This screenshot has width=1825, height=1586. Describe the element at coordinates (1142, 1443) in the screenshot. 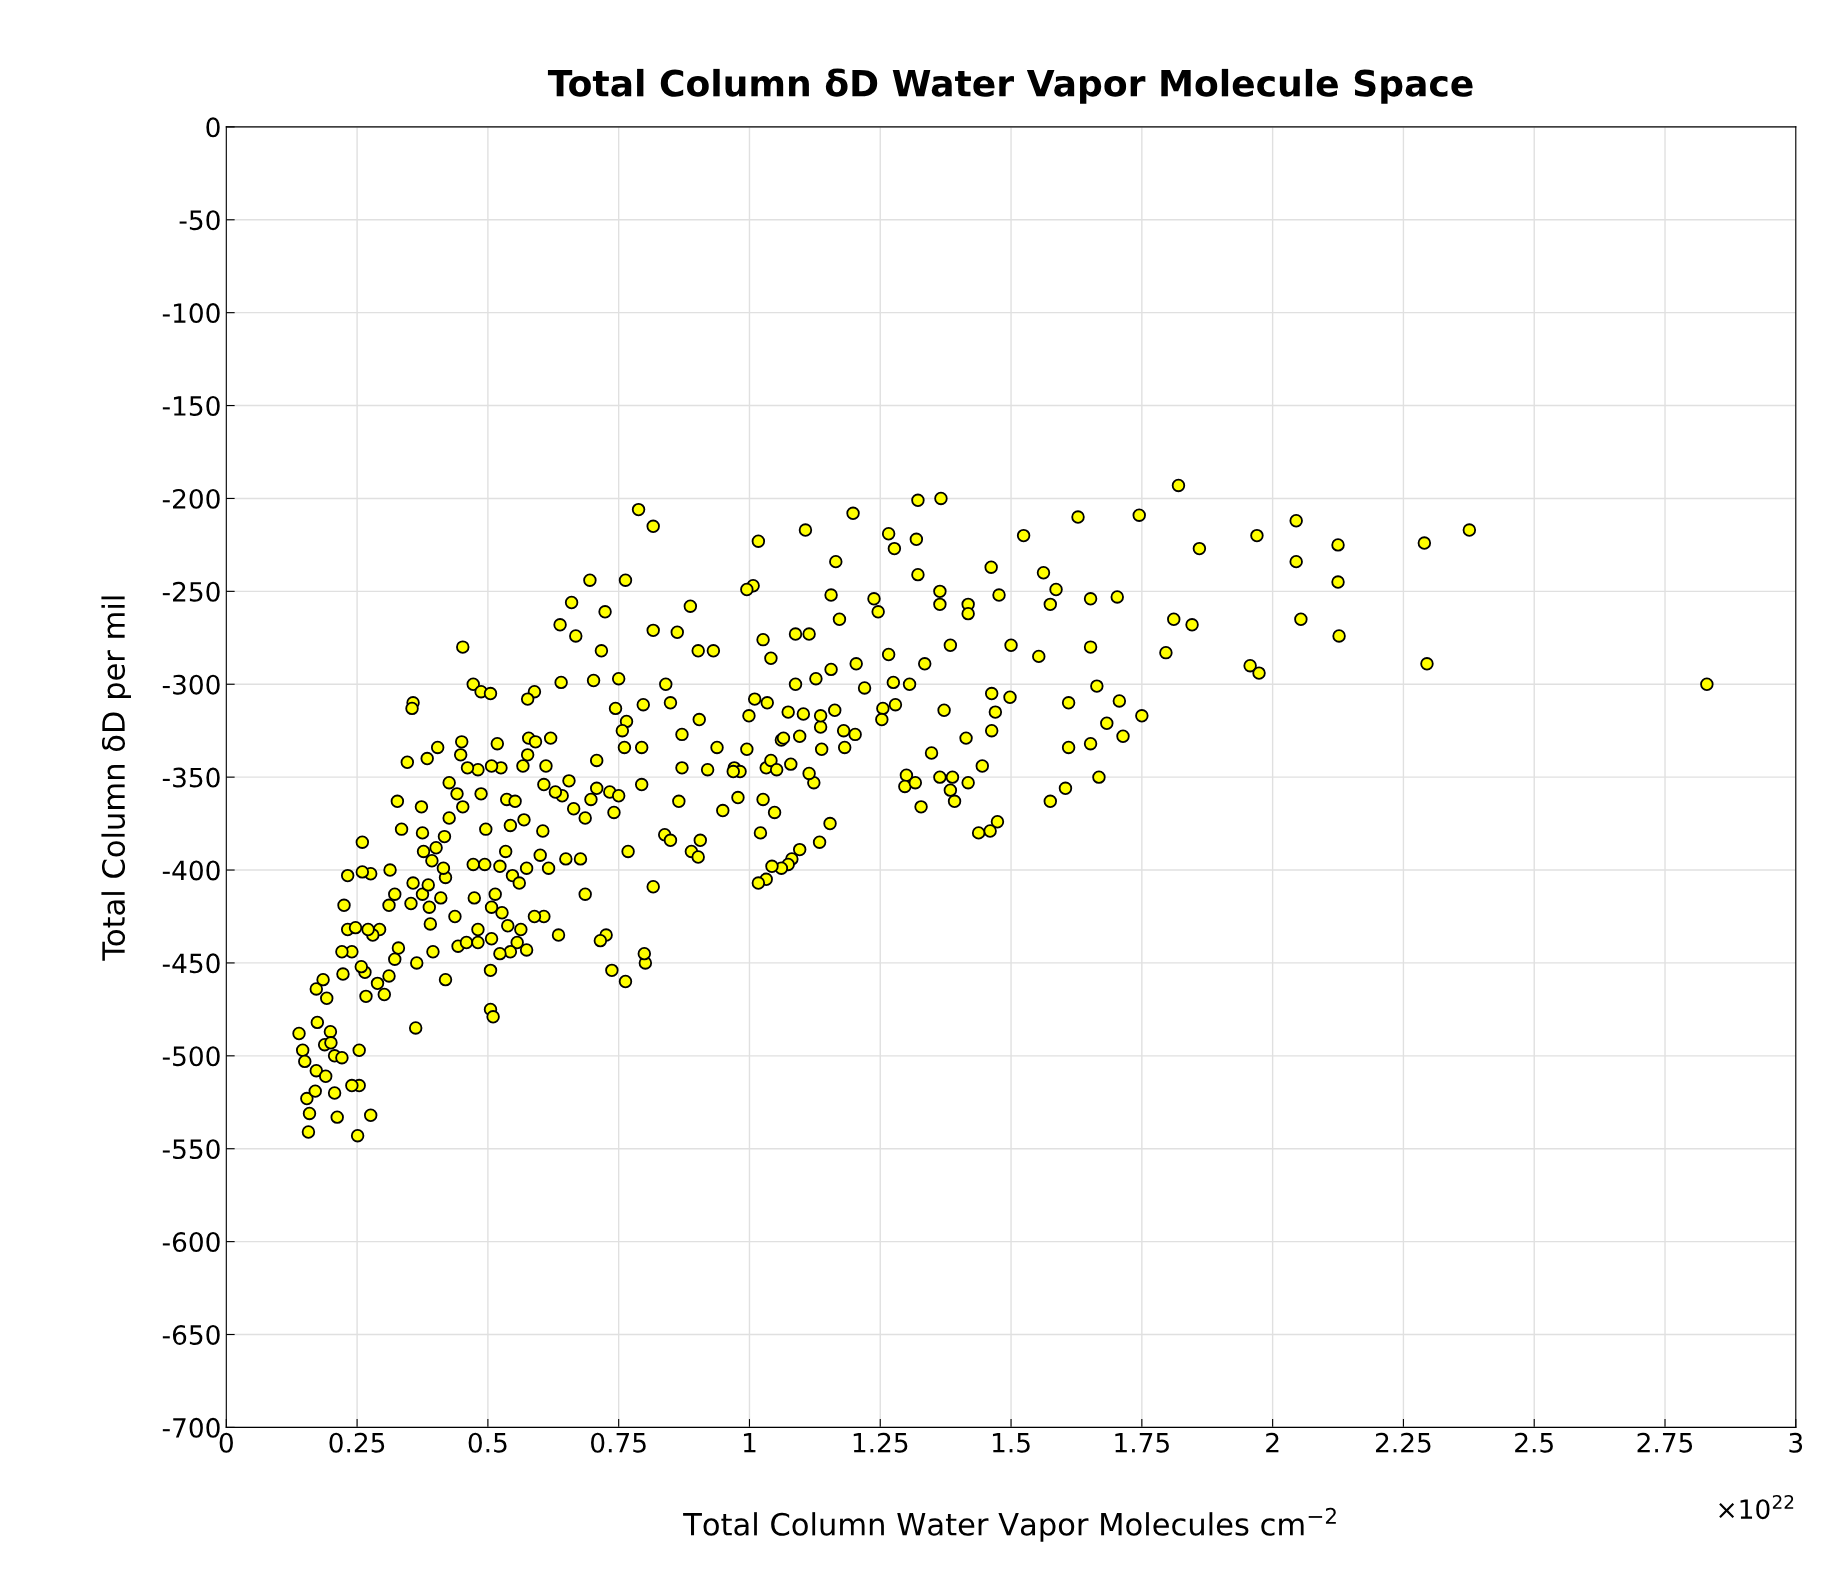

I see `x-tick-label: 1.75` at that location.